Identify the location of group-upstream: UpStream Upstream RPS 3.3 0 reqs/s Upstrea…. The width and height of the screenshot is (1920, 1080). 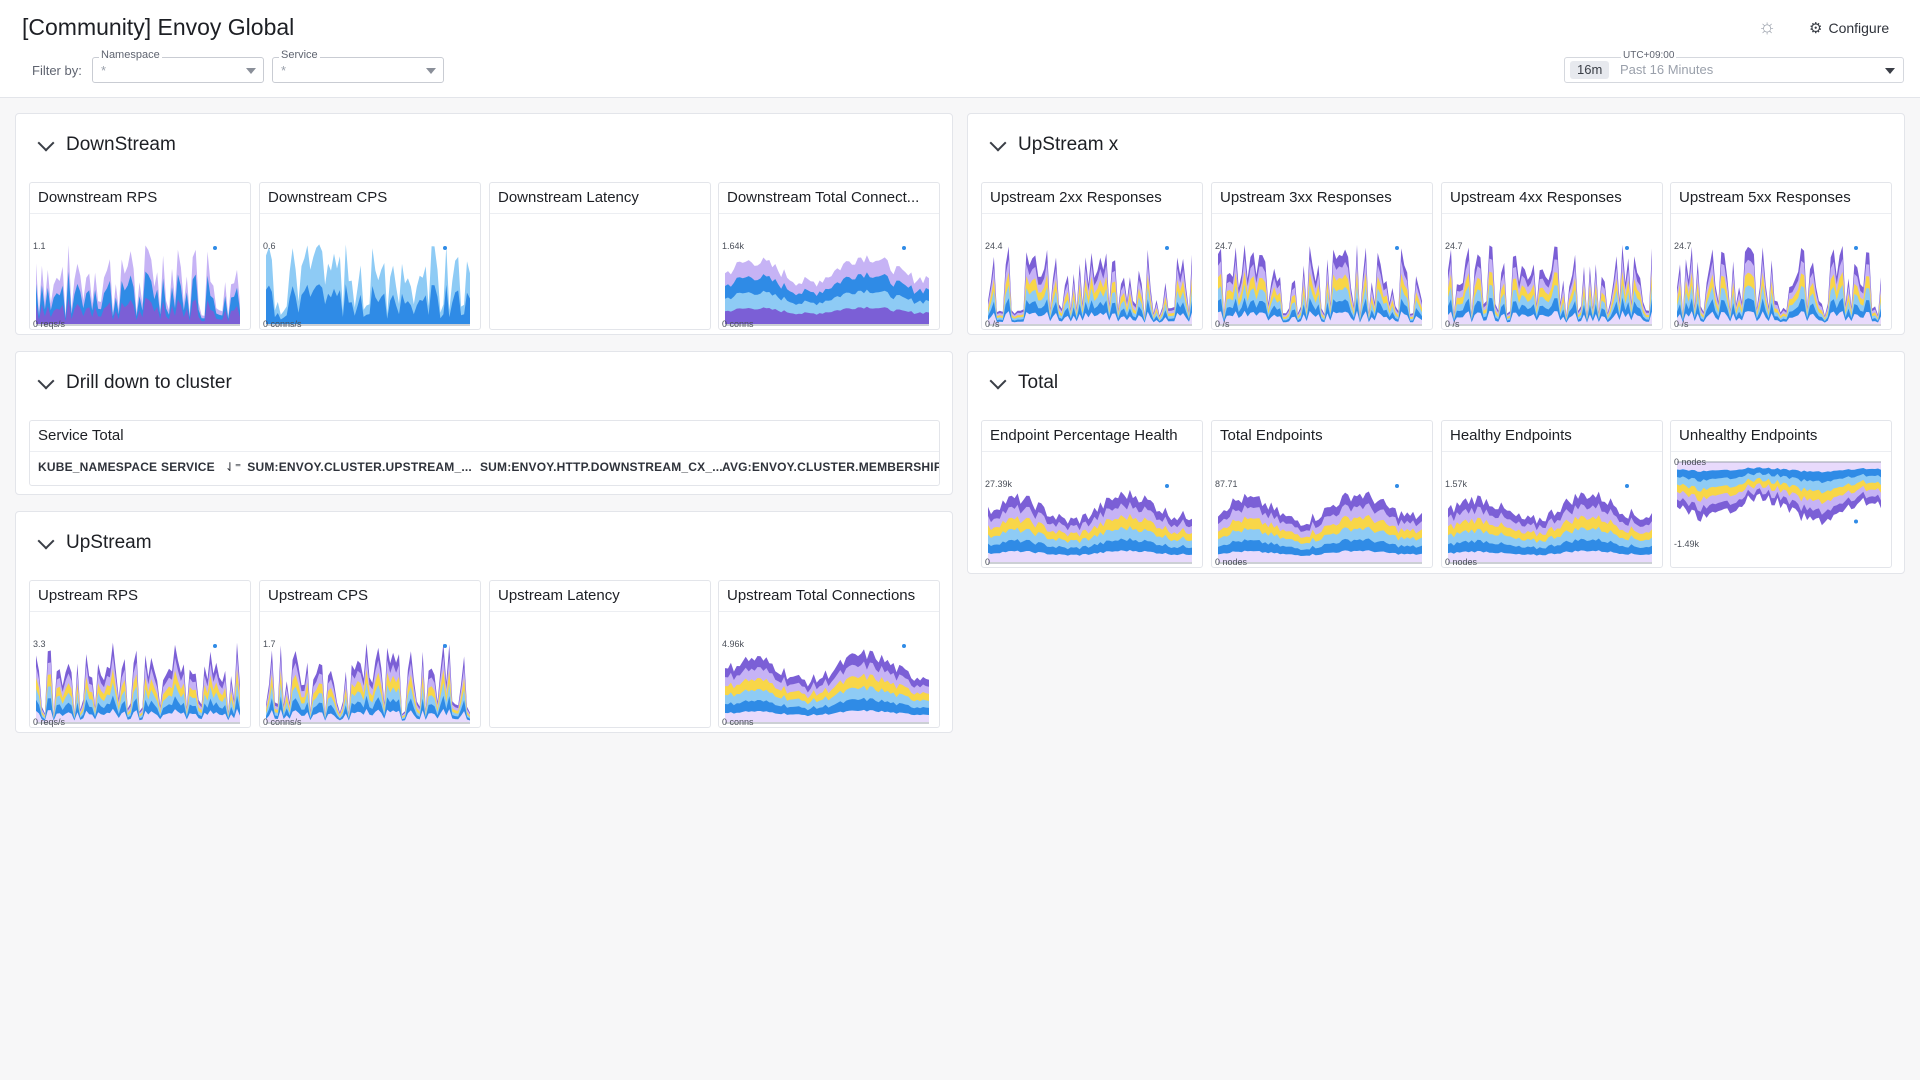
(484, 622).